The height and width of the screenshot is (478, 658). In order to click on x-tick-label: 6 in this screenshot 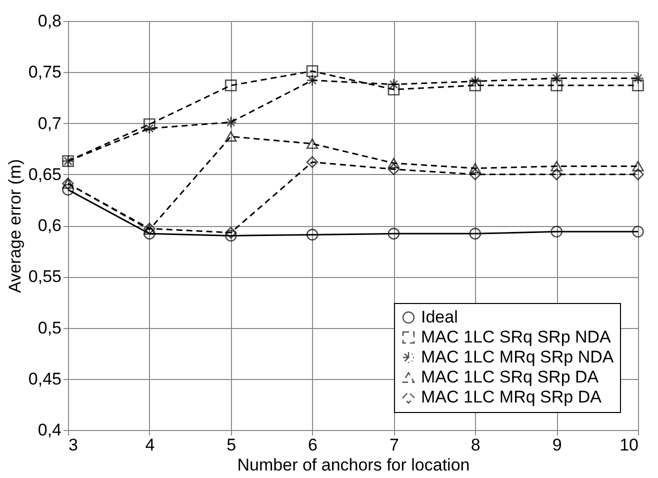, I will do `click(313, 445)`.